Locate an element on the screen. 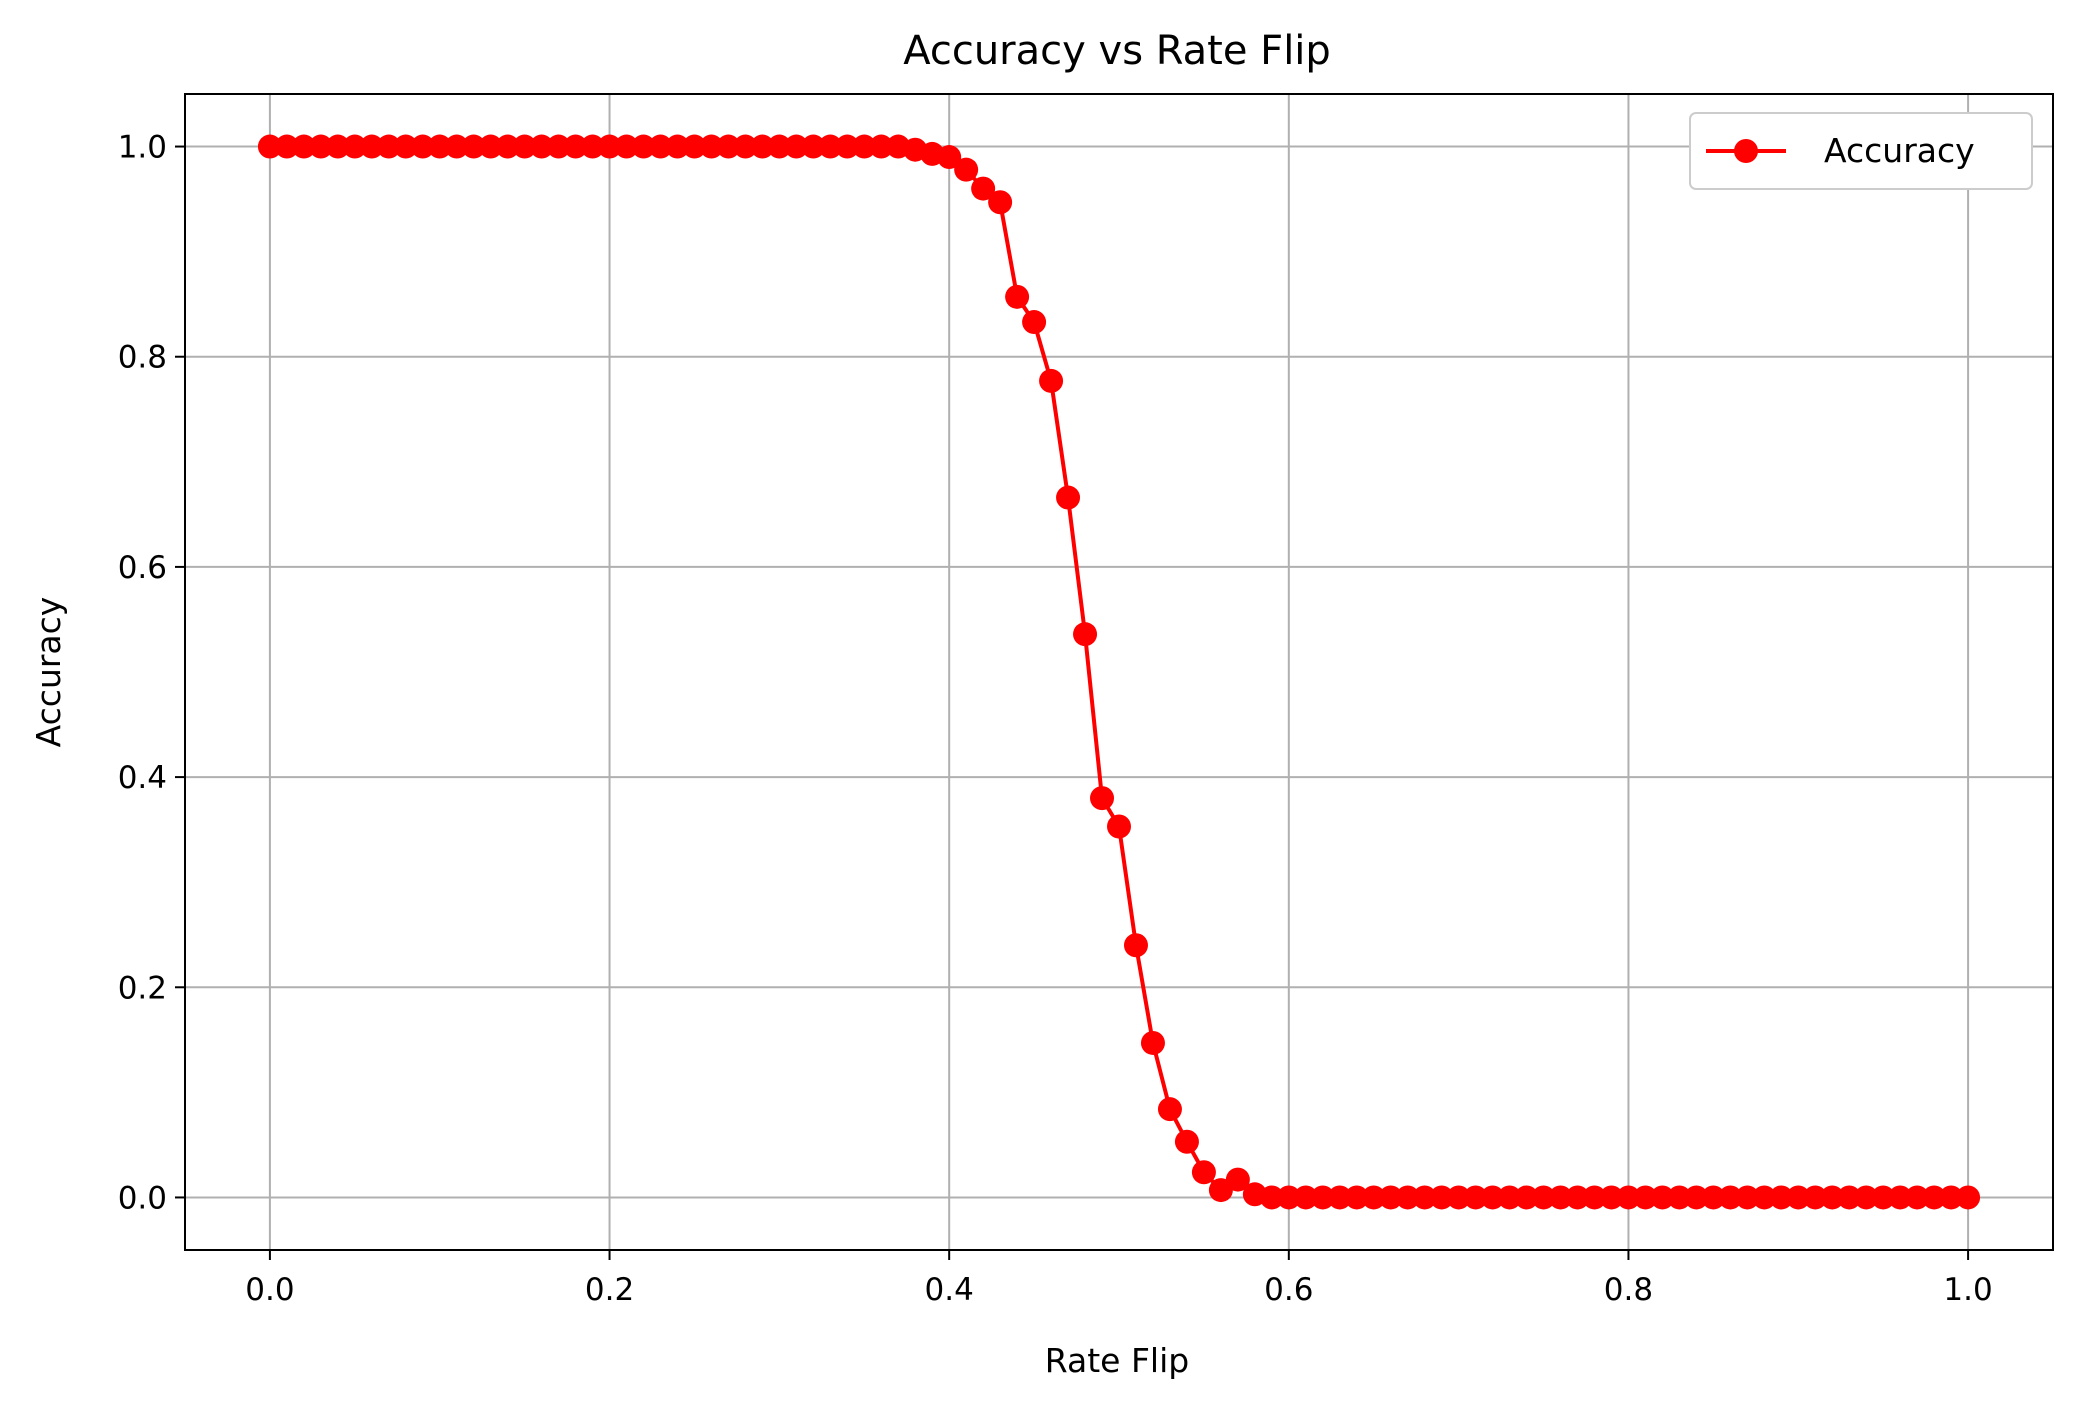 The width and height of the screenshot is (2074, 1407). y-tick-label: 0.2 is located at coordinates (142, 988).